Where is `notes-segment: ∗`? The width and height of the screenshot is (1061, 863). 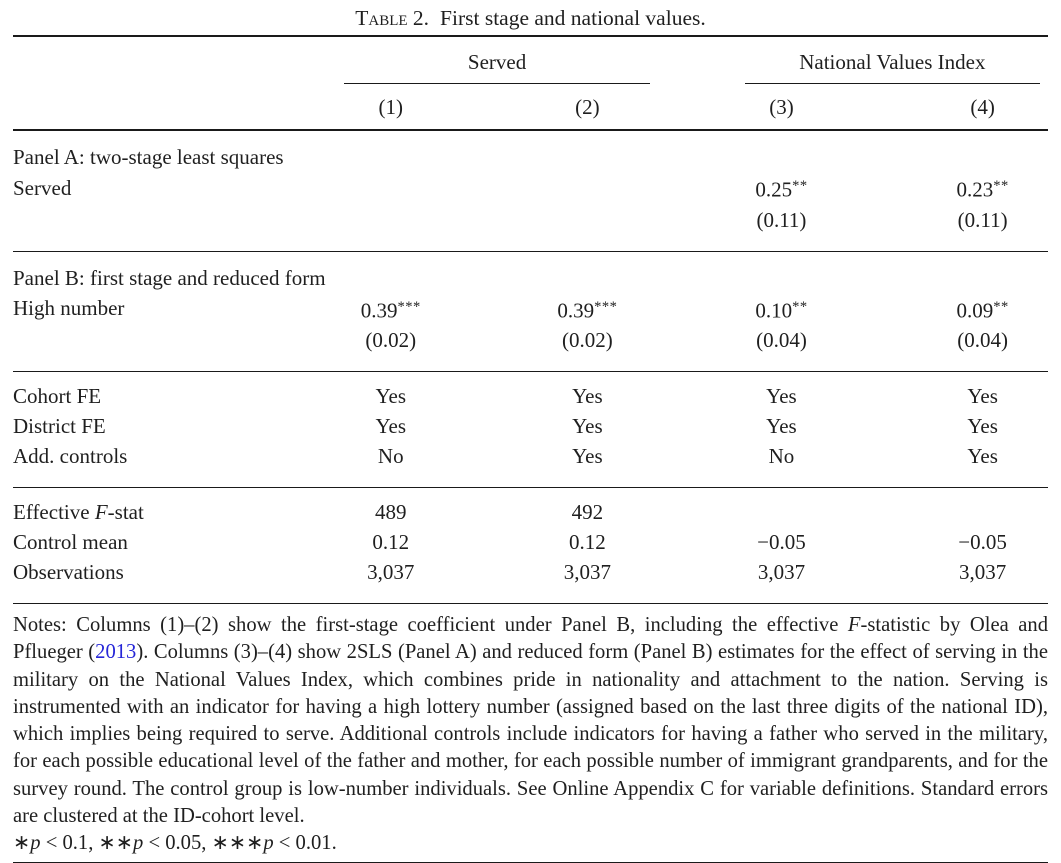
notes-segment: ∗ is located at coordinates (22, 843).